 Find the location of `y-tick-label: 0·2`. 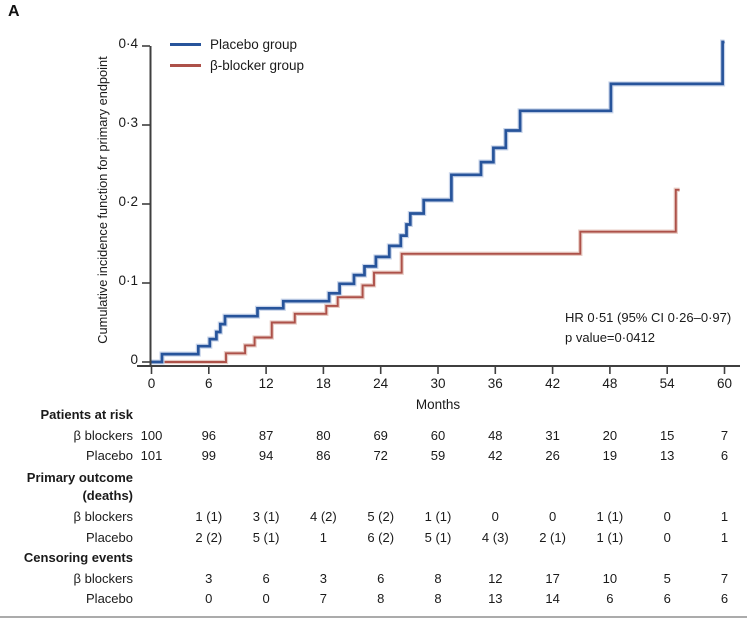

y-tick-label: 0·2 is located at coordinates (128, 201).